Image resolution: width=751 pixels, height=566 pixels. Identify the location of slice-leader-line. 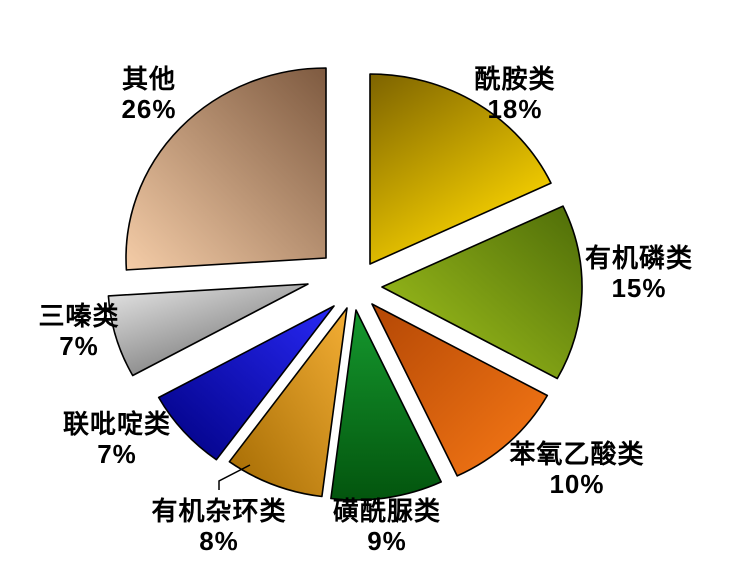
(234, 477).